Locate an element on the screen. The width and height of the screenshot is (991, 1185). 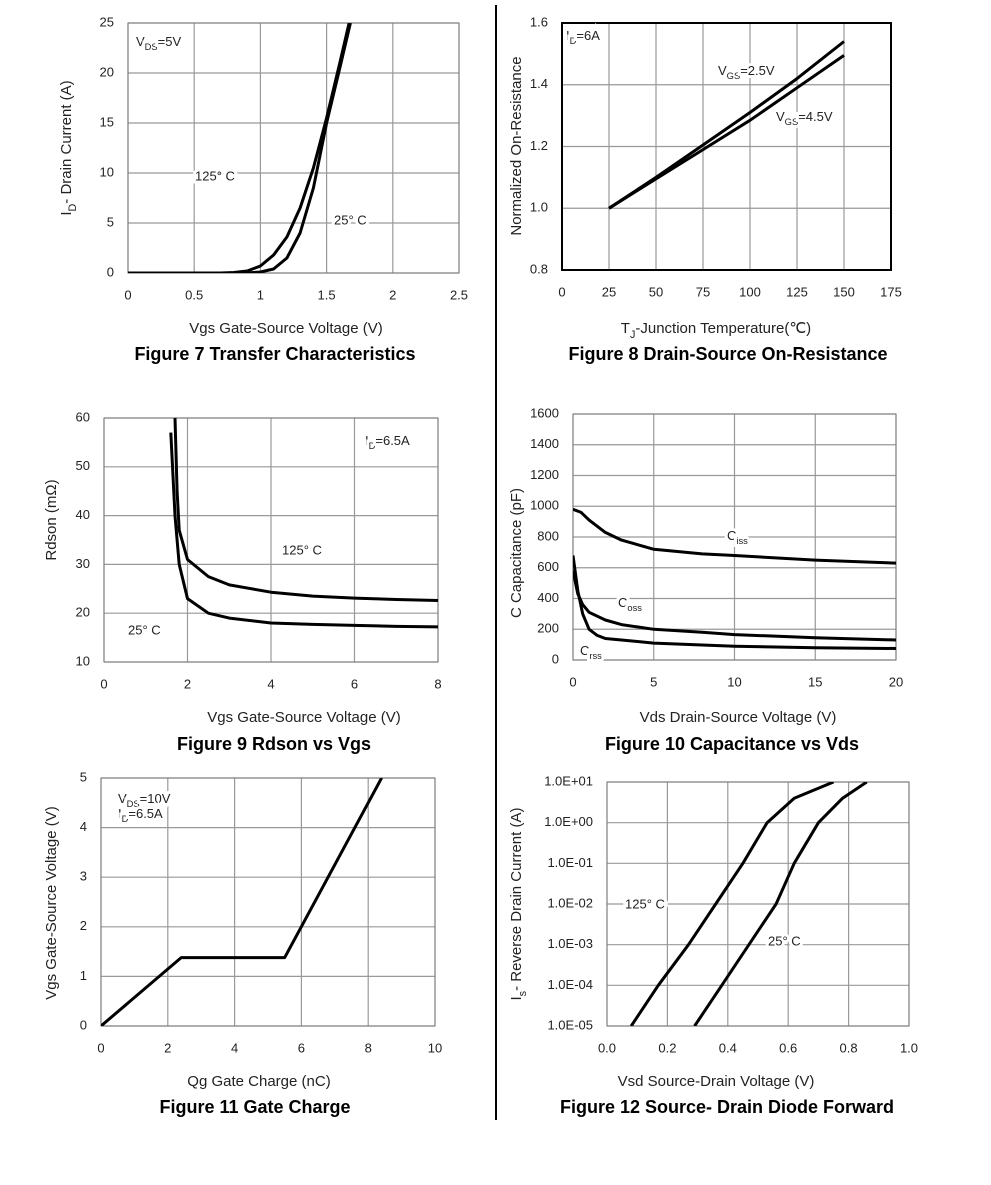
y-axis-label: C Capacitance (pF) is located at coordinates (516, 553).